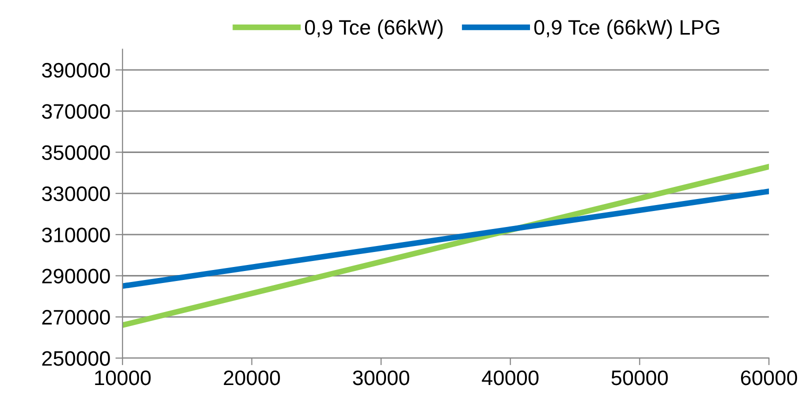  I want to click on y-tick-label: 250000, so click(76, 358).